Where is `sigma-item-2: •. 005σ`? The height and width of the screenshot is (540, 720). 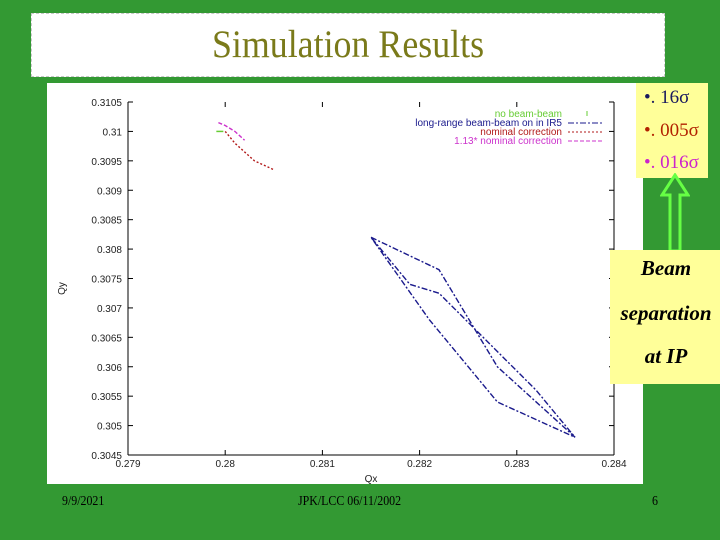
sigma-item-2: •. 005σ is located at coordinates (671, 130).